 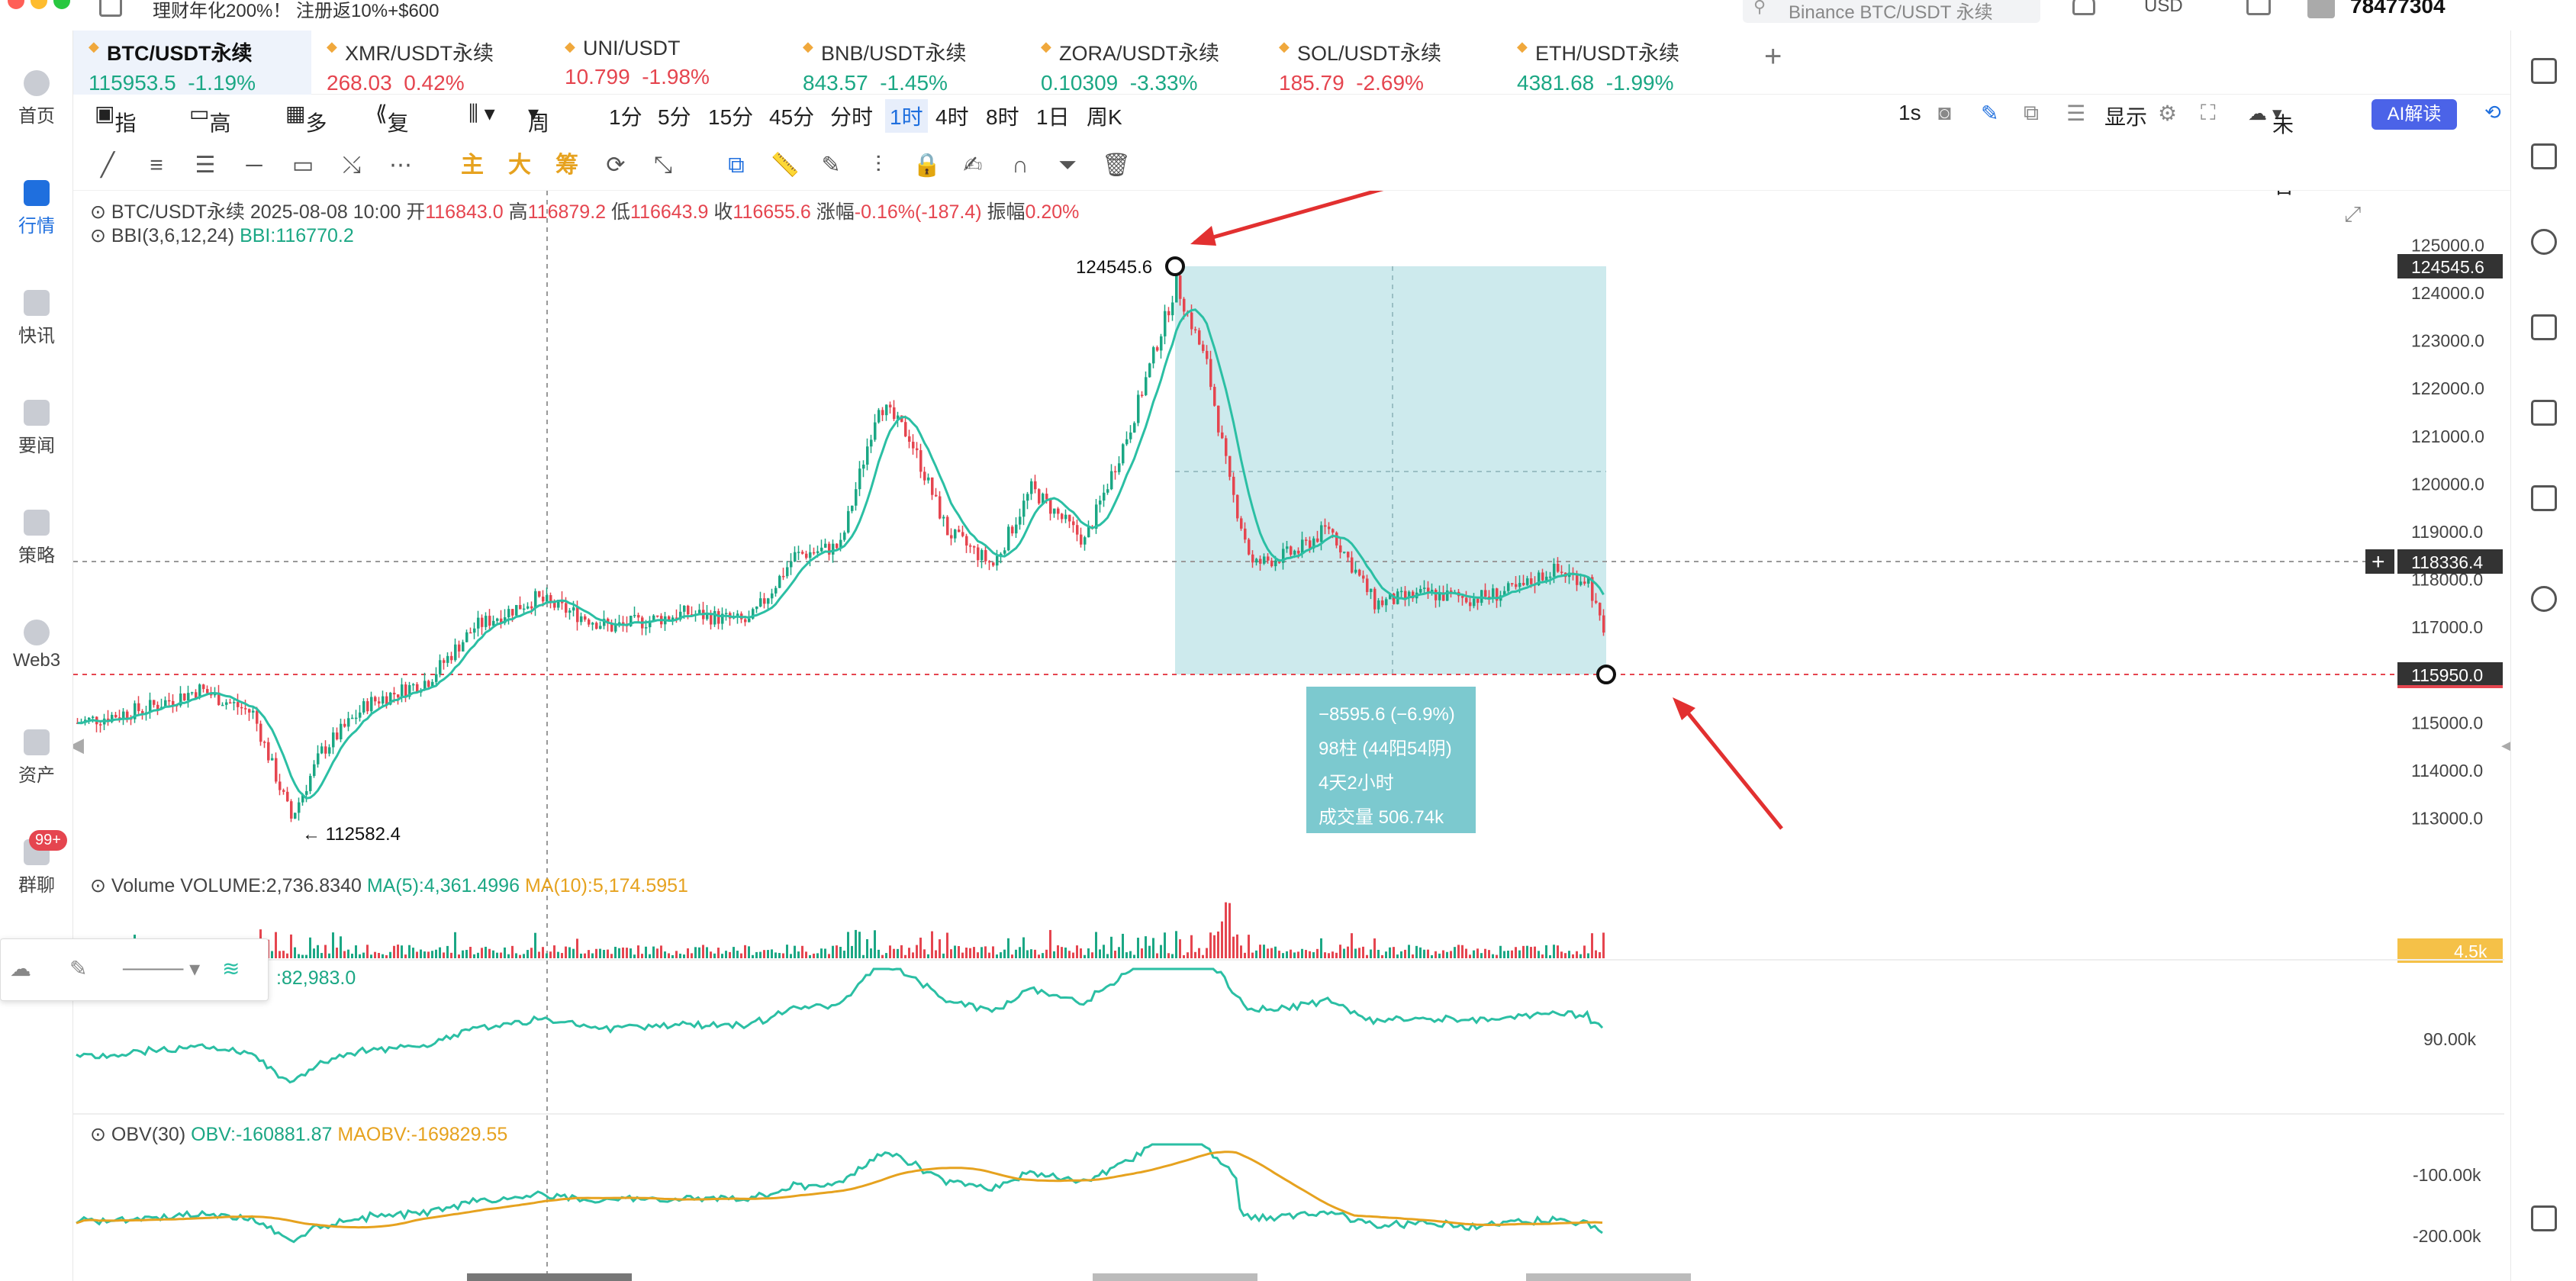 I want to click on interval-45m: 45分, so click(x=792, y=117).